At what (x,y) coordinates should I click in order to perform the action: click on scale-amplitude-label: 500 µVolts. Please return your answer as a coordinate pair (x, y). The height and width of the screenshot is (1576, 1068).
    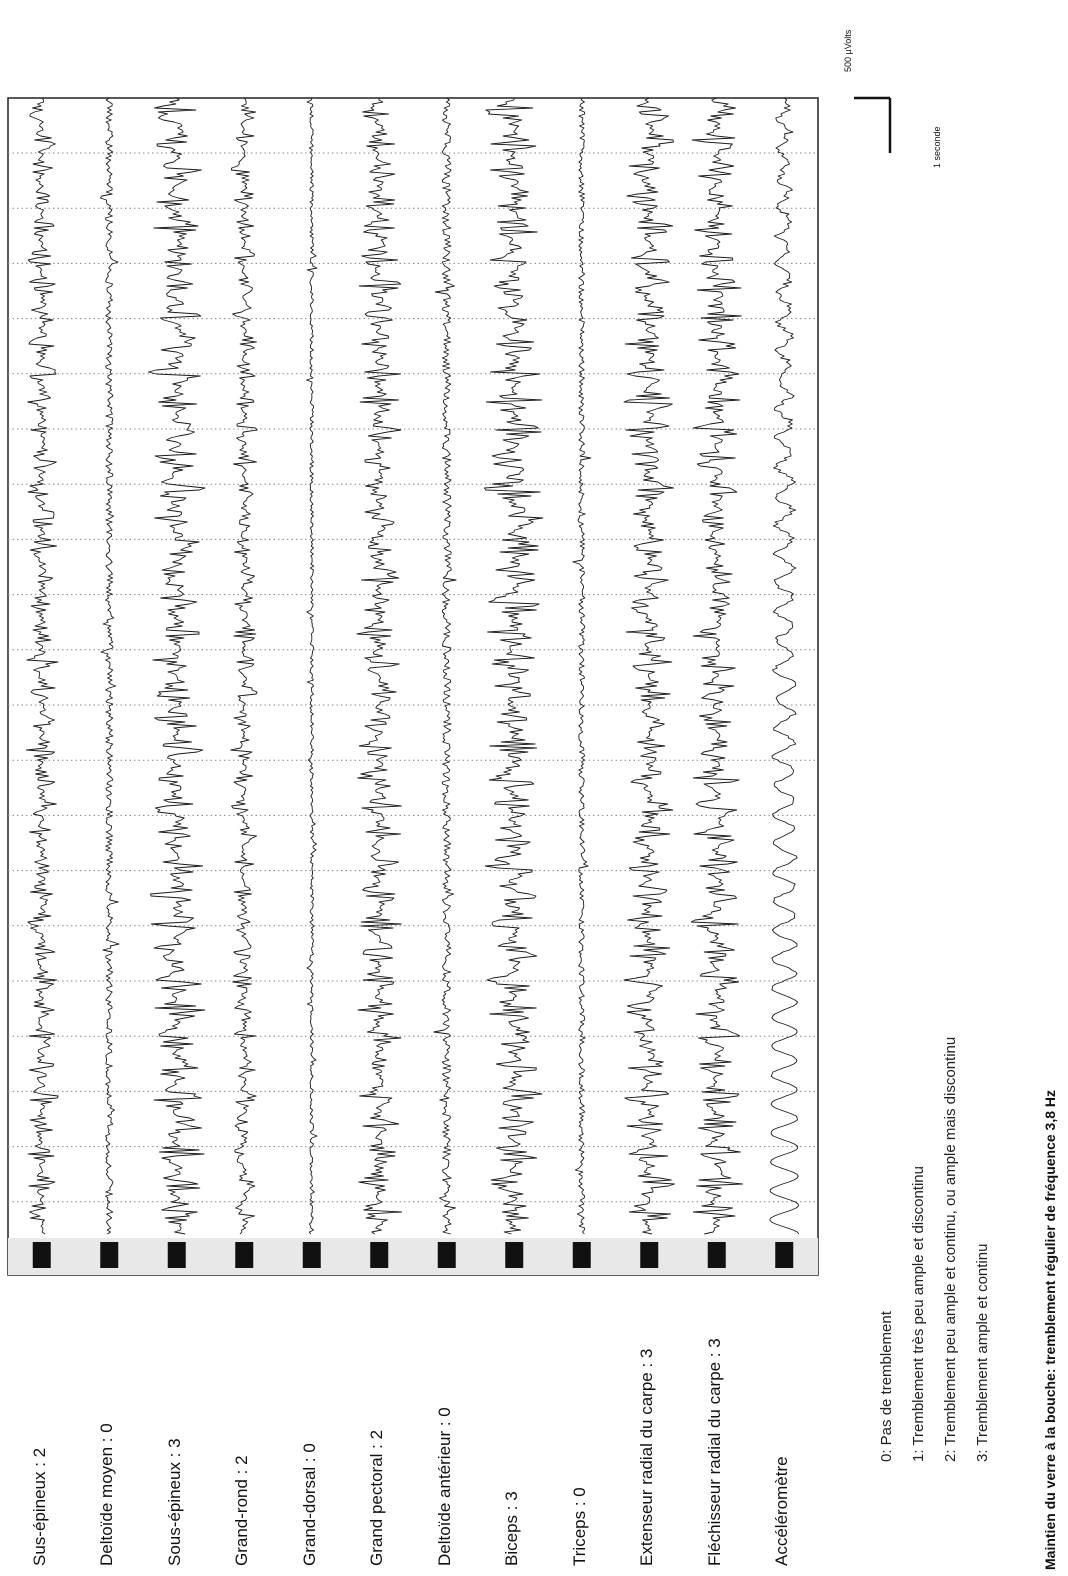
    Looking at the image, I should click on (848, 50).